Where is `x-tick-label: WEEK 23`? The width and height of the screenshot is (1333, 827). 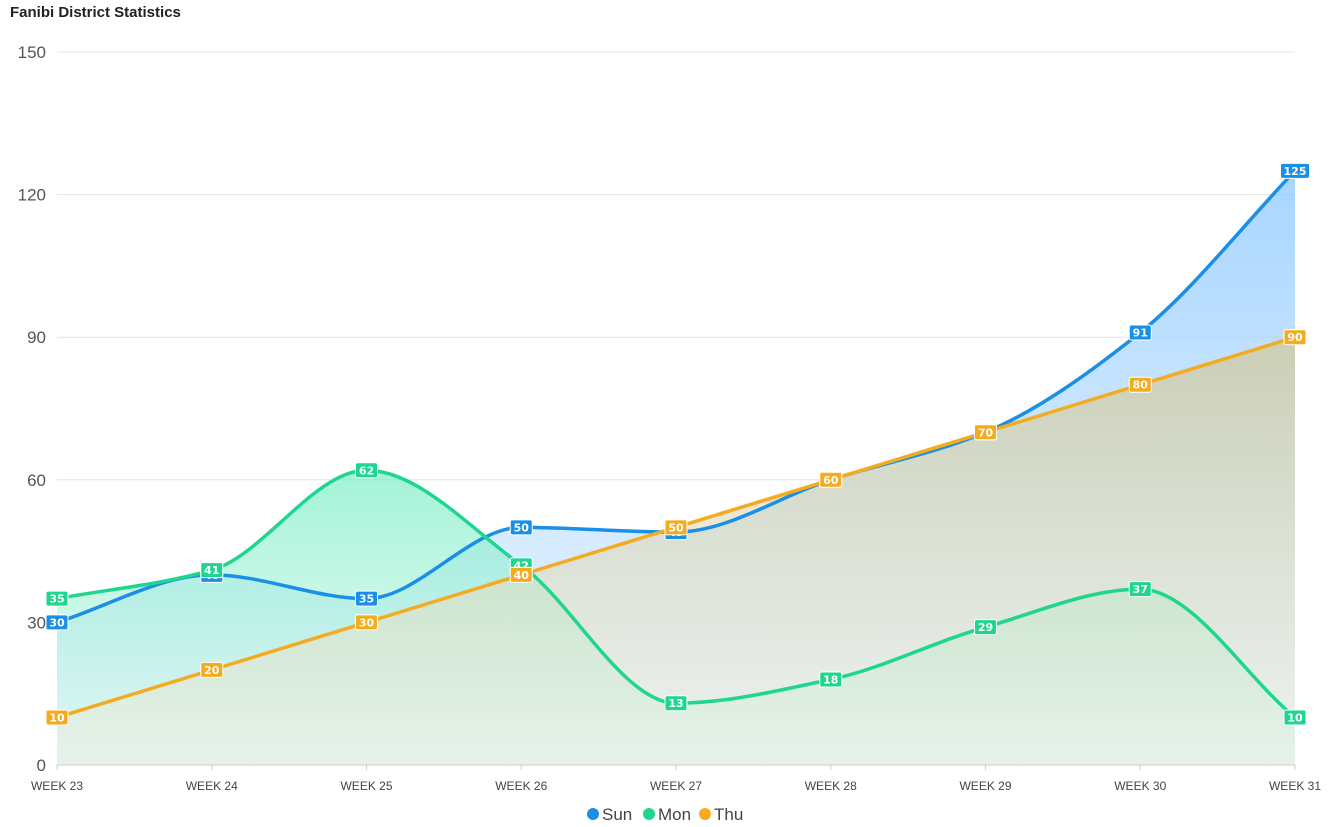 x-tick-label: WEEK 23 is located at coordinates (57, 786).